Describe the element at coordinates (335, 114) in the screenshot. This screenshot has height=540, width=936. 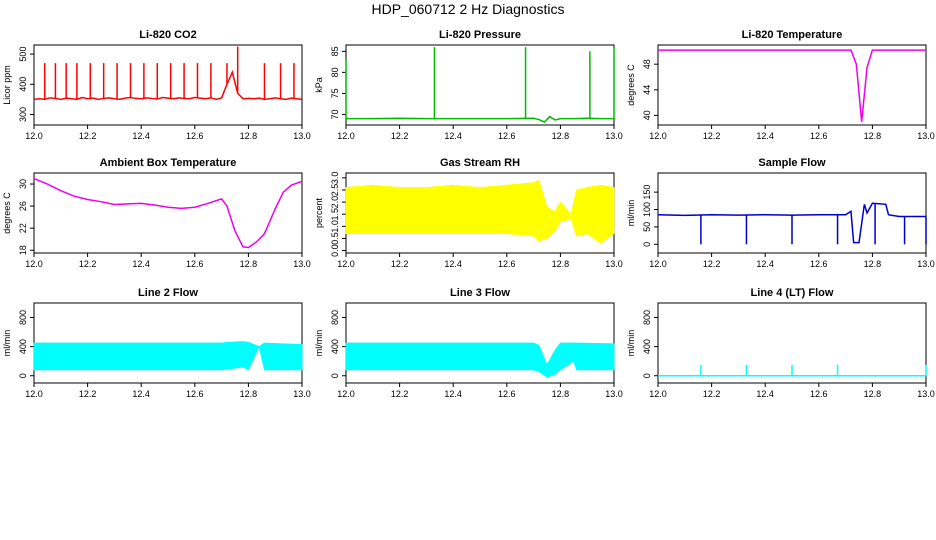
I see `y-tick-label: 70` at that location.